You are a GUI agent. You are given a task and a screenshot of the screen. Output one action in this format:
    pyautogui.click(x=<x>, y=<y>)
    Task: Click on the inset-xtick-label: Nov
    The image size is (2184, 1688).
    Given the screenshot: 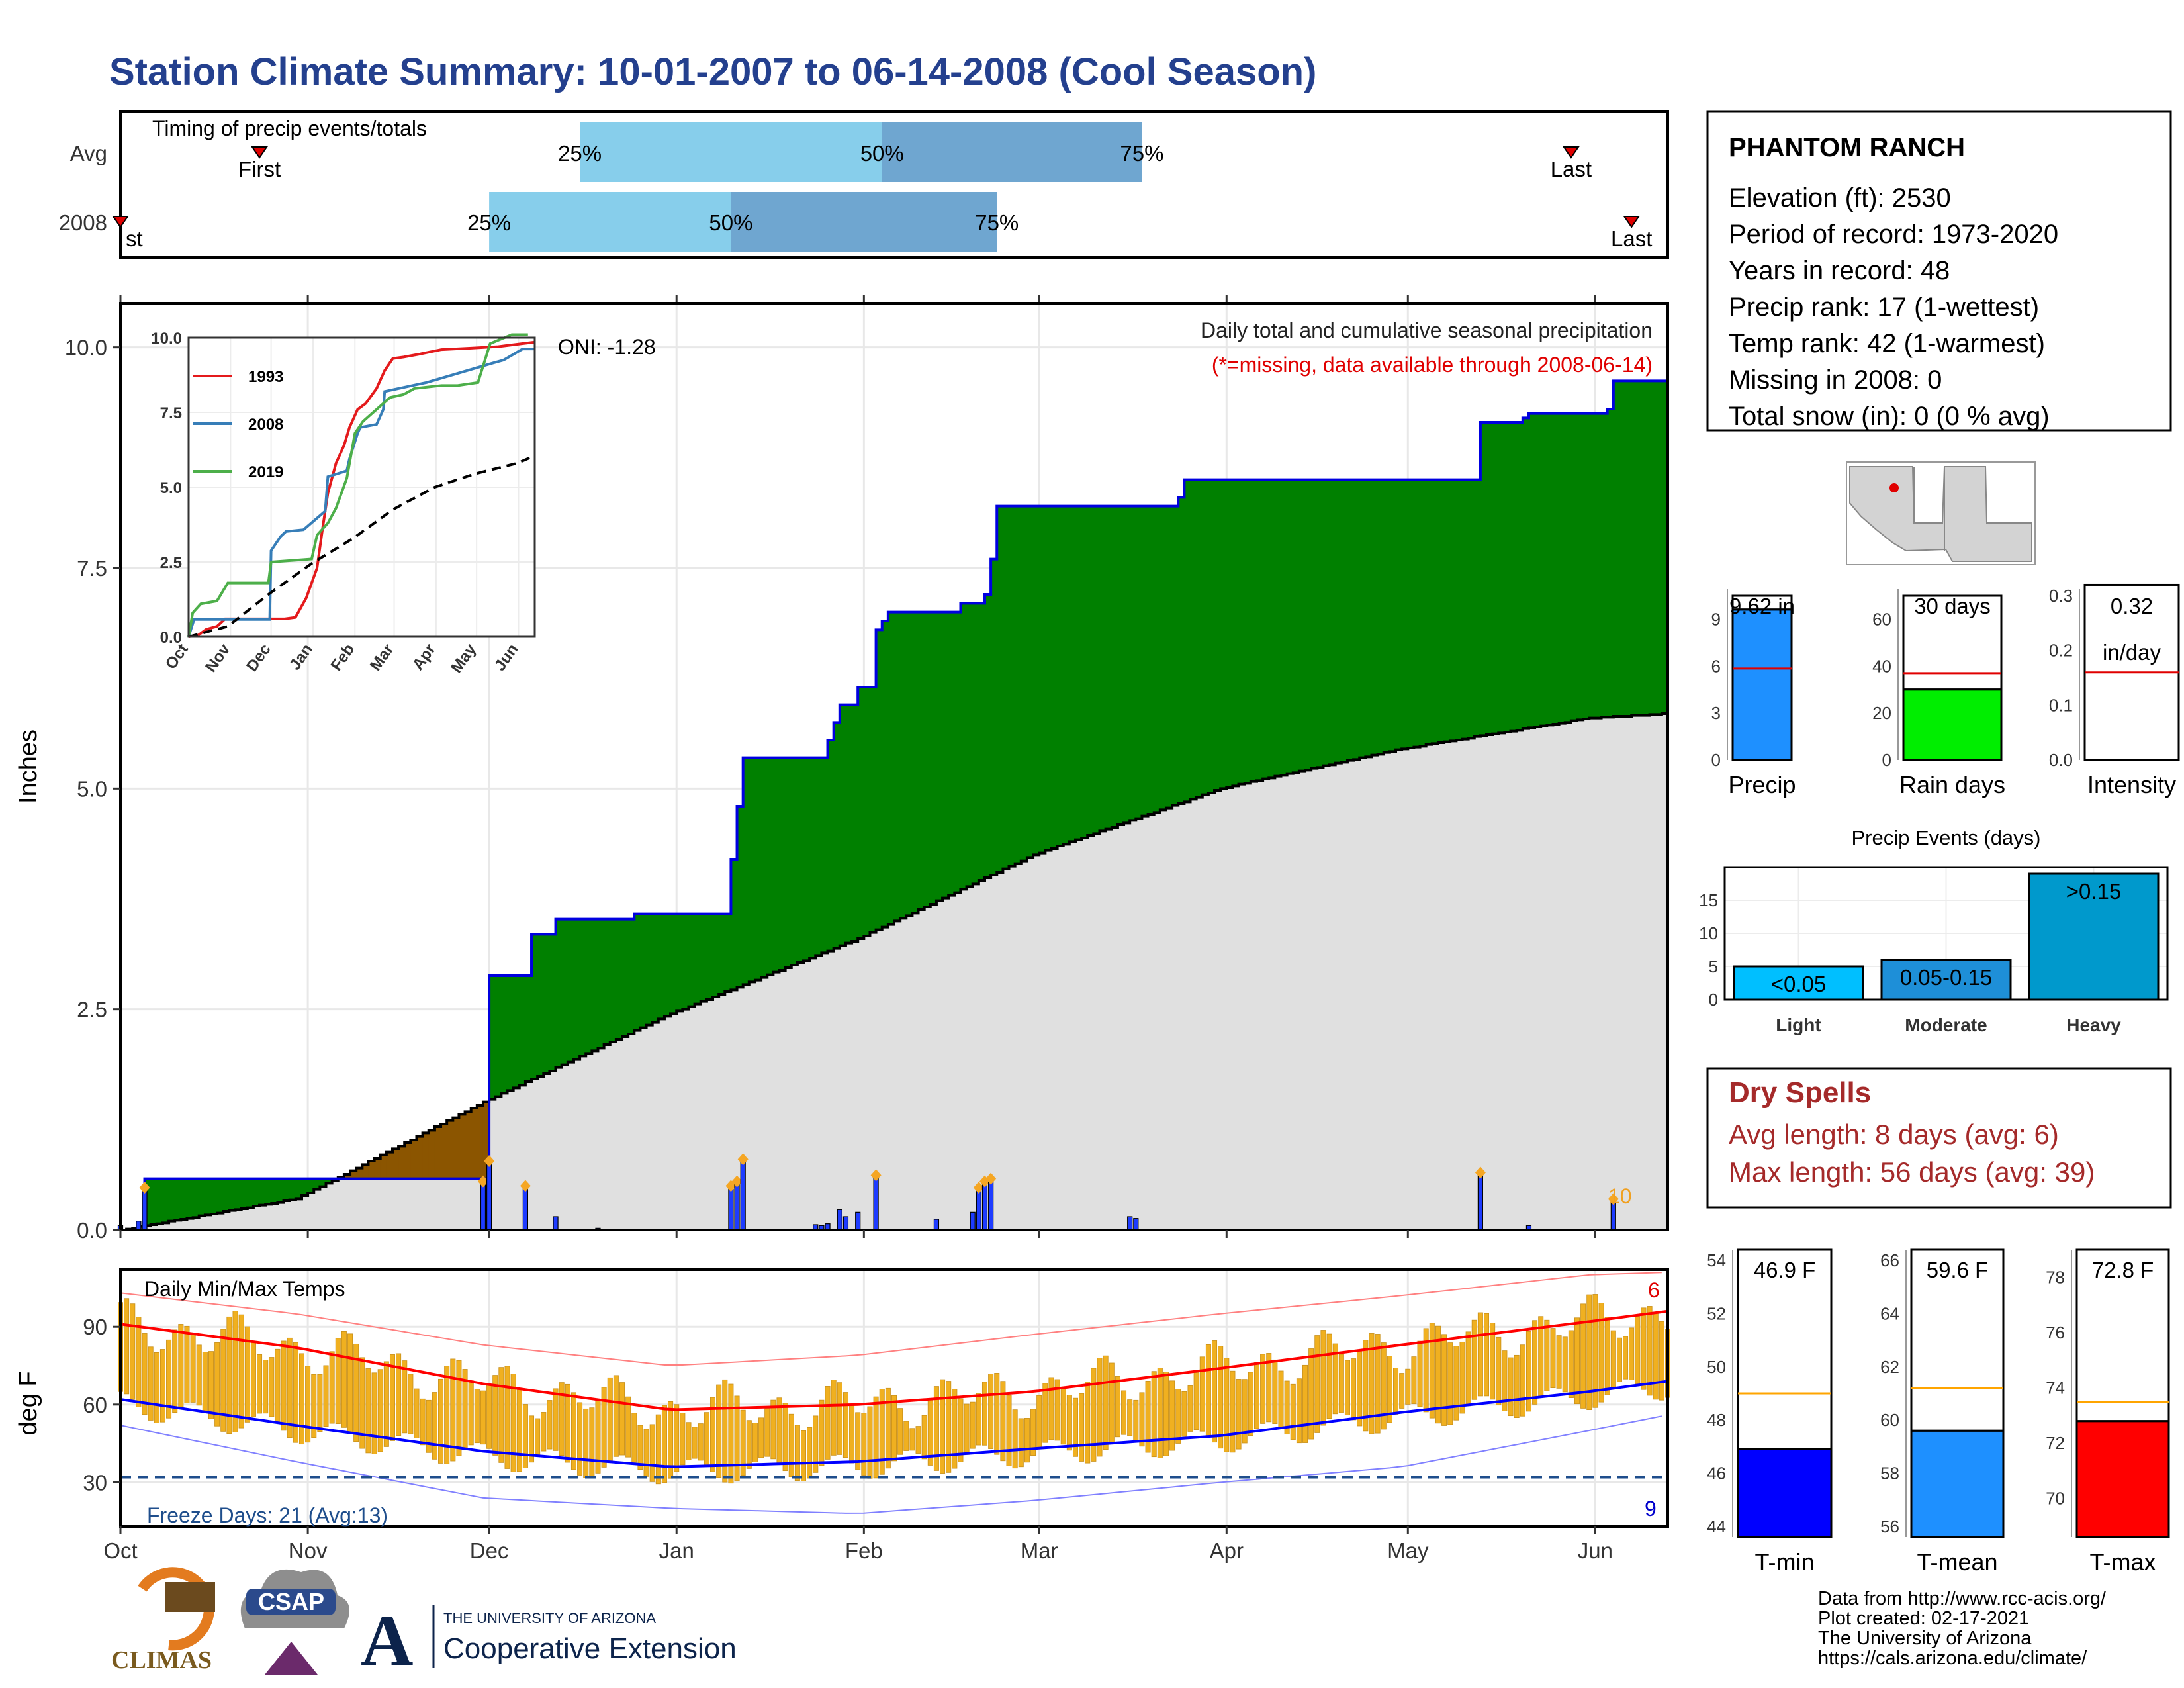 What is the action you would take?
    pyautogui.click(x=218, y=657)
    